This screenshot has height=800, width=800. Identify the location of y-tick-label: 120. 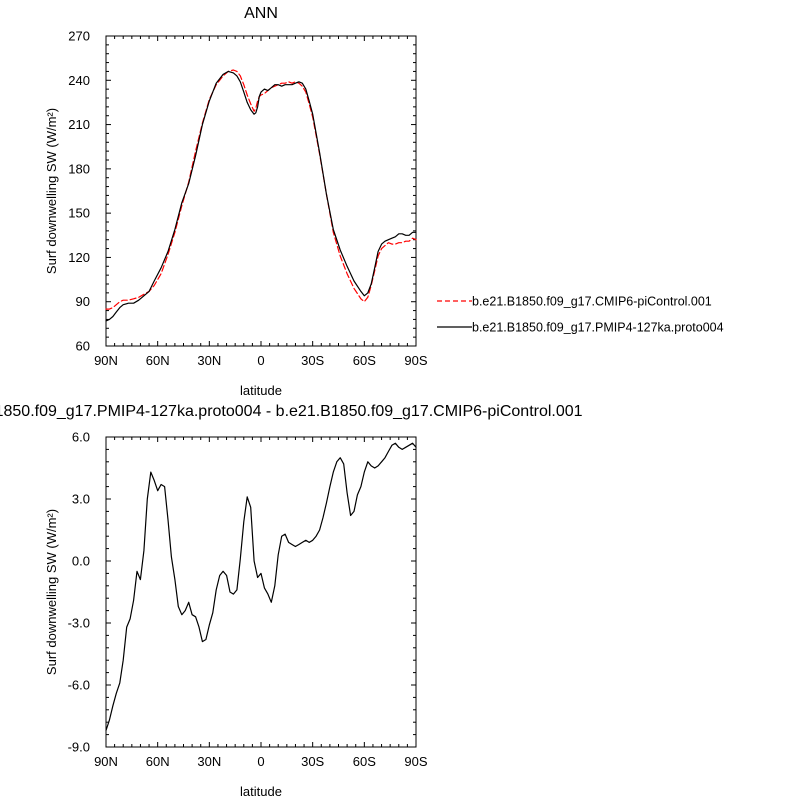
(79, 257).